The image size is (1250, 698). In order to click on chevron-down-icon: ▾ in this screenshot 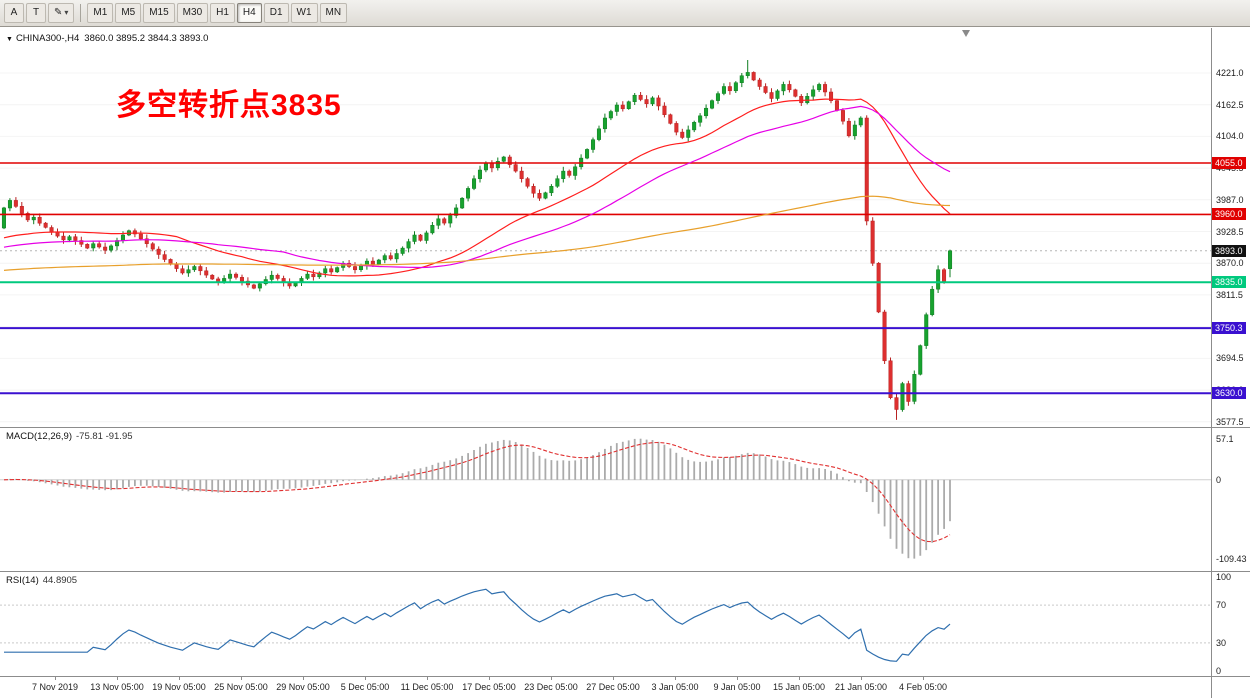, I will do `click(66, 12)`.